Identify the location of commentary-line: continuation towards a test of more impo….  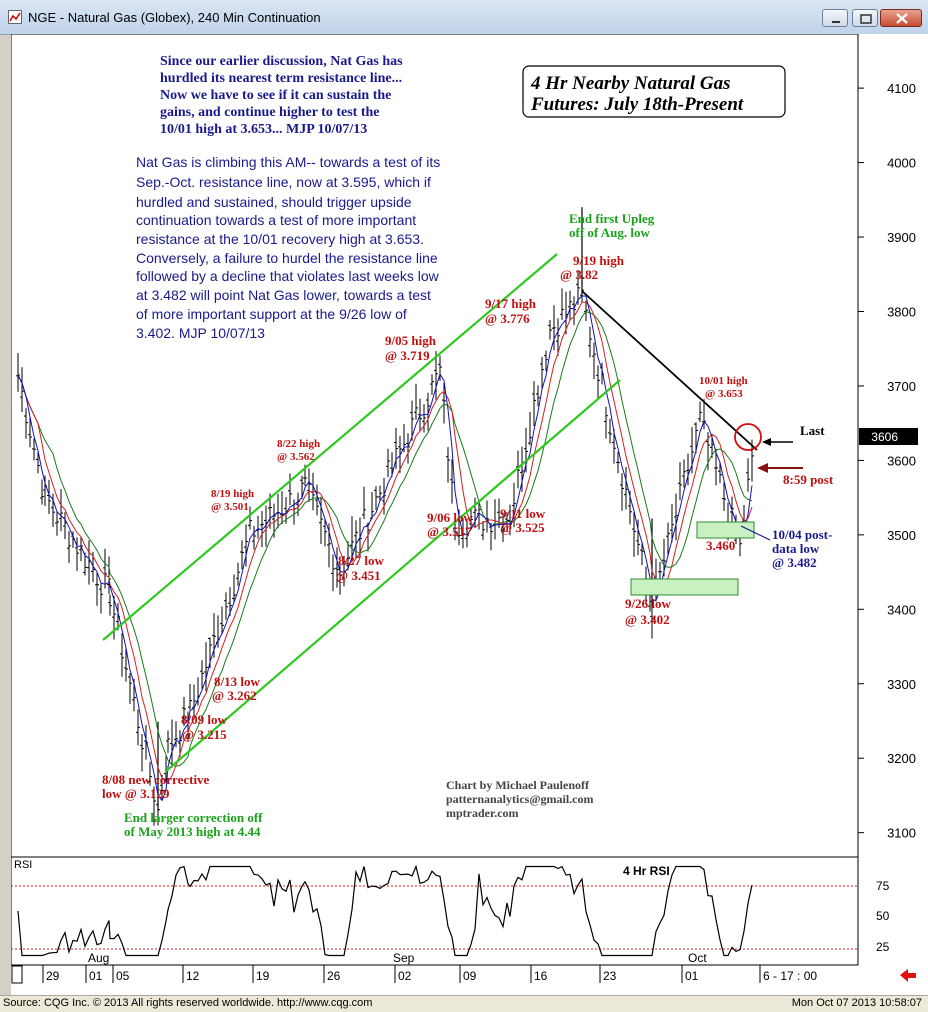
(276, 220).